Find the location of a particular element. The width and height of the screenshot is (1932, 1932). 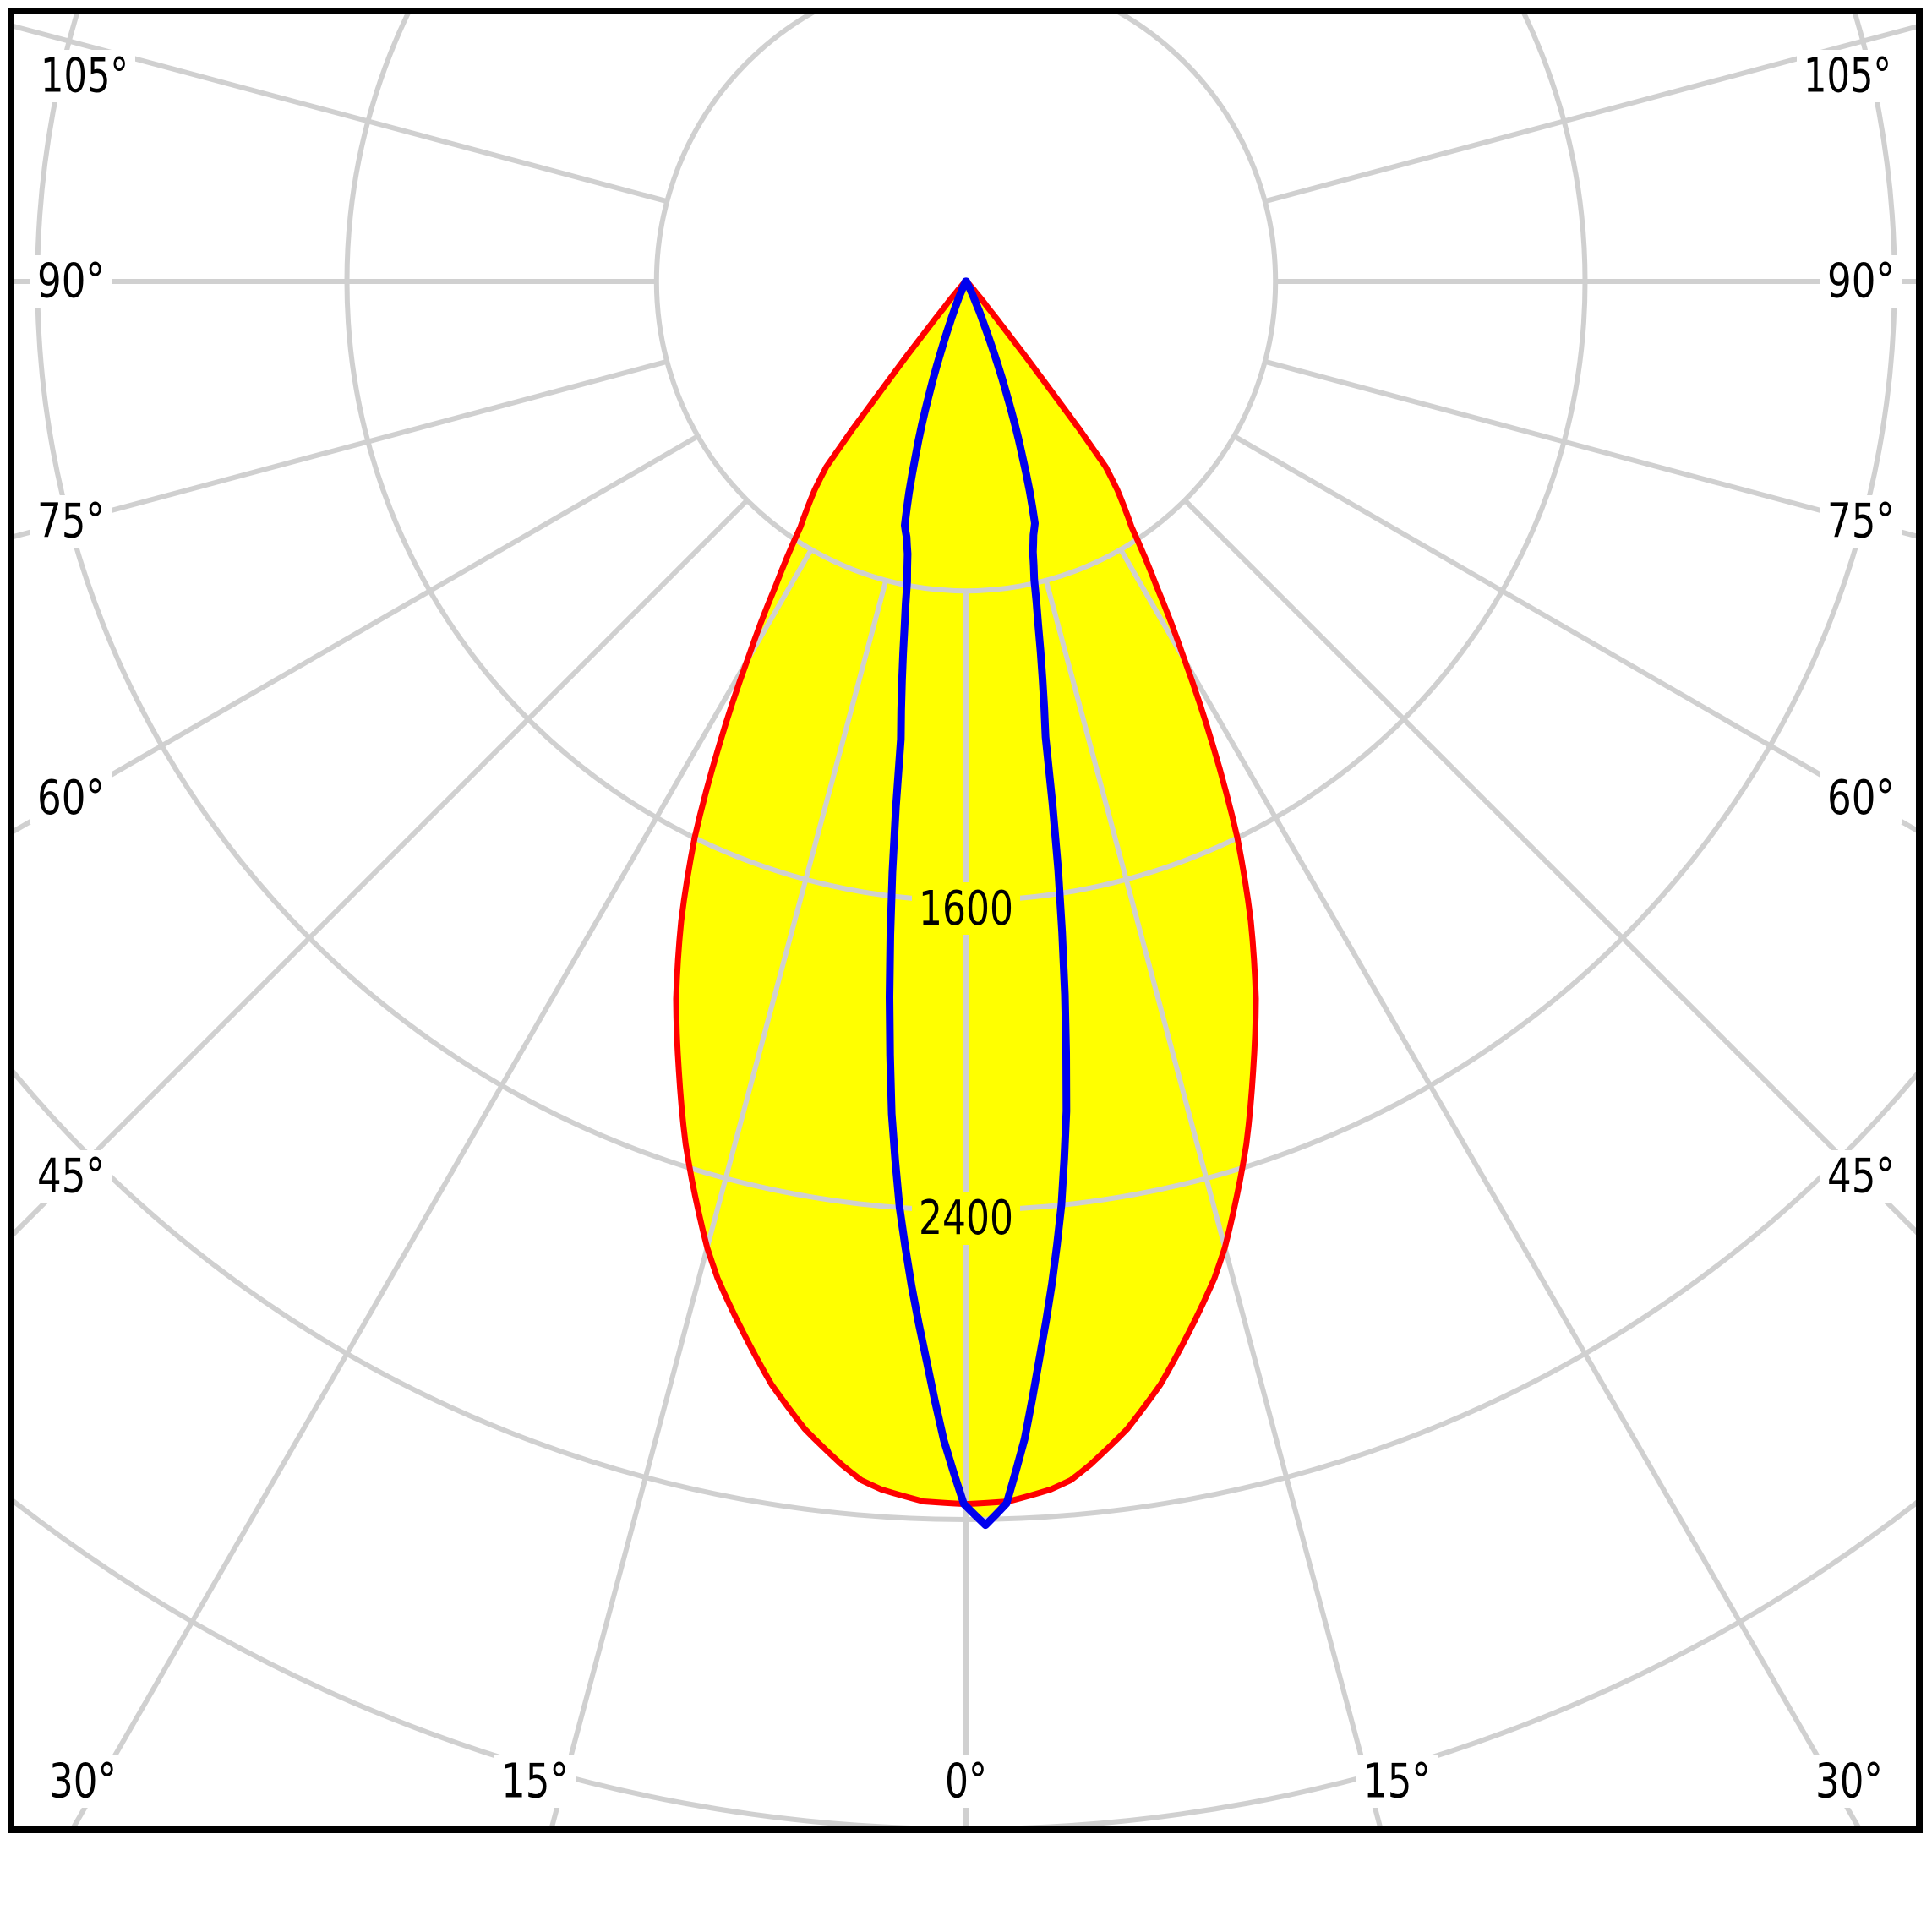

angle-label-bottom-15-bg is located at coordinates (1397, 1781).